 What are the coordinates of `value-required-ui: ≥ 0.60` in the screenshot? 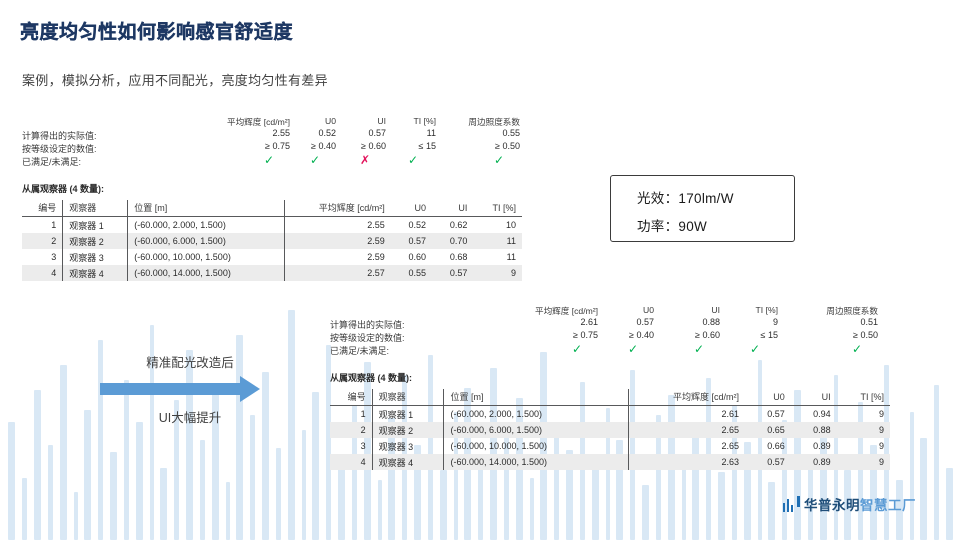 It's located at (707, 335).